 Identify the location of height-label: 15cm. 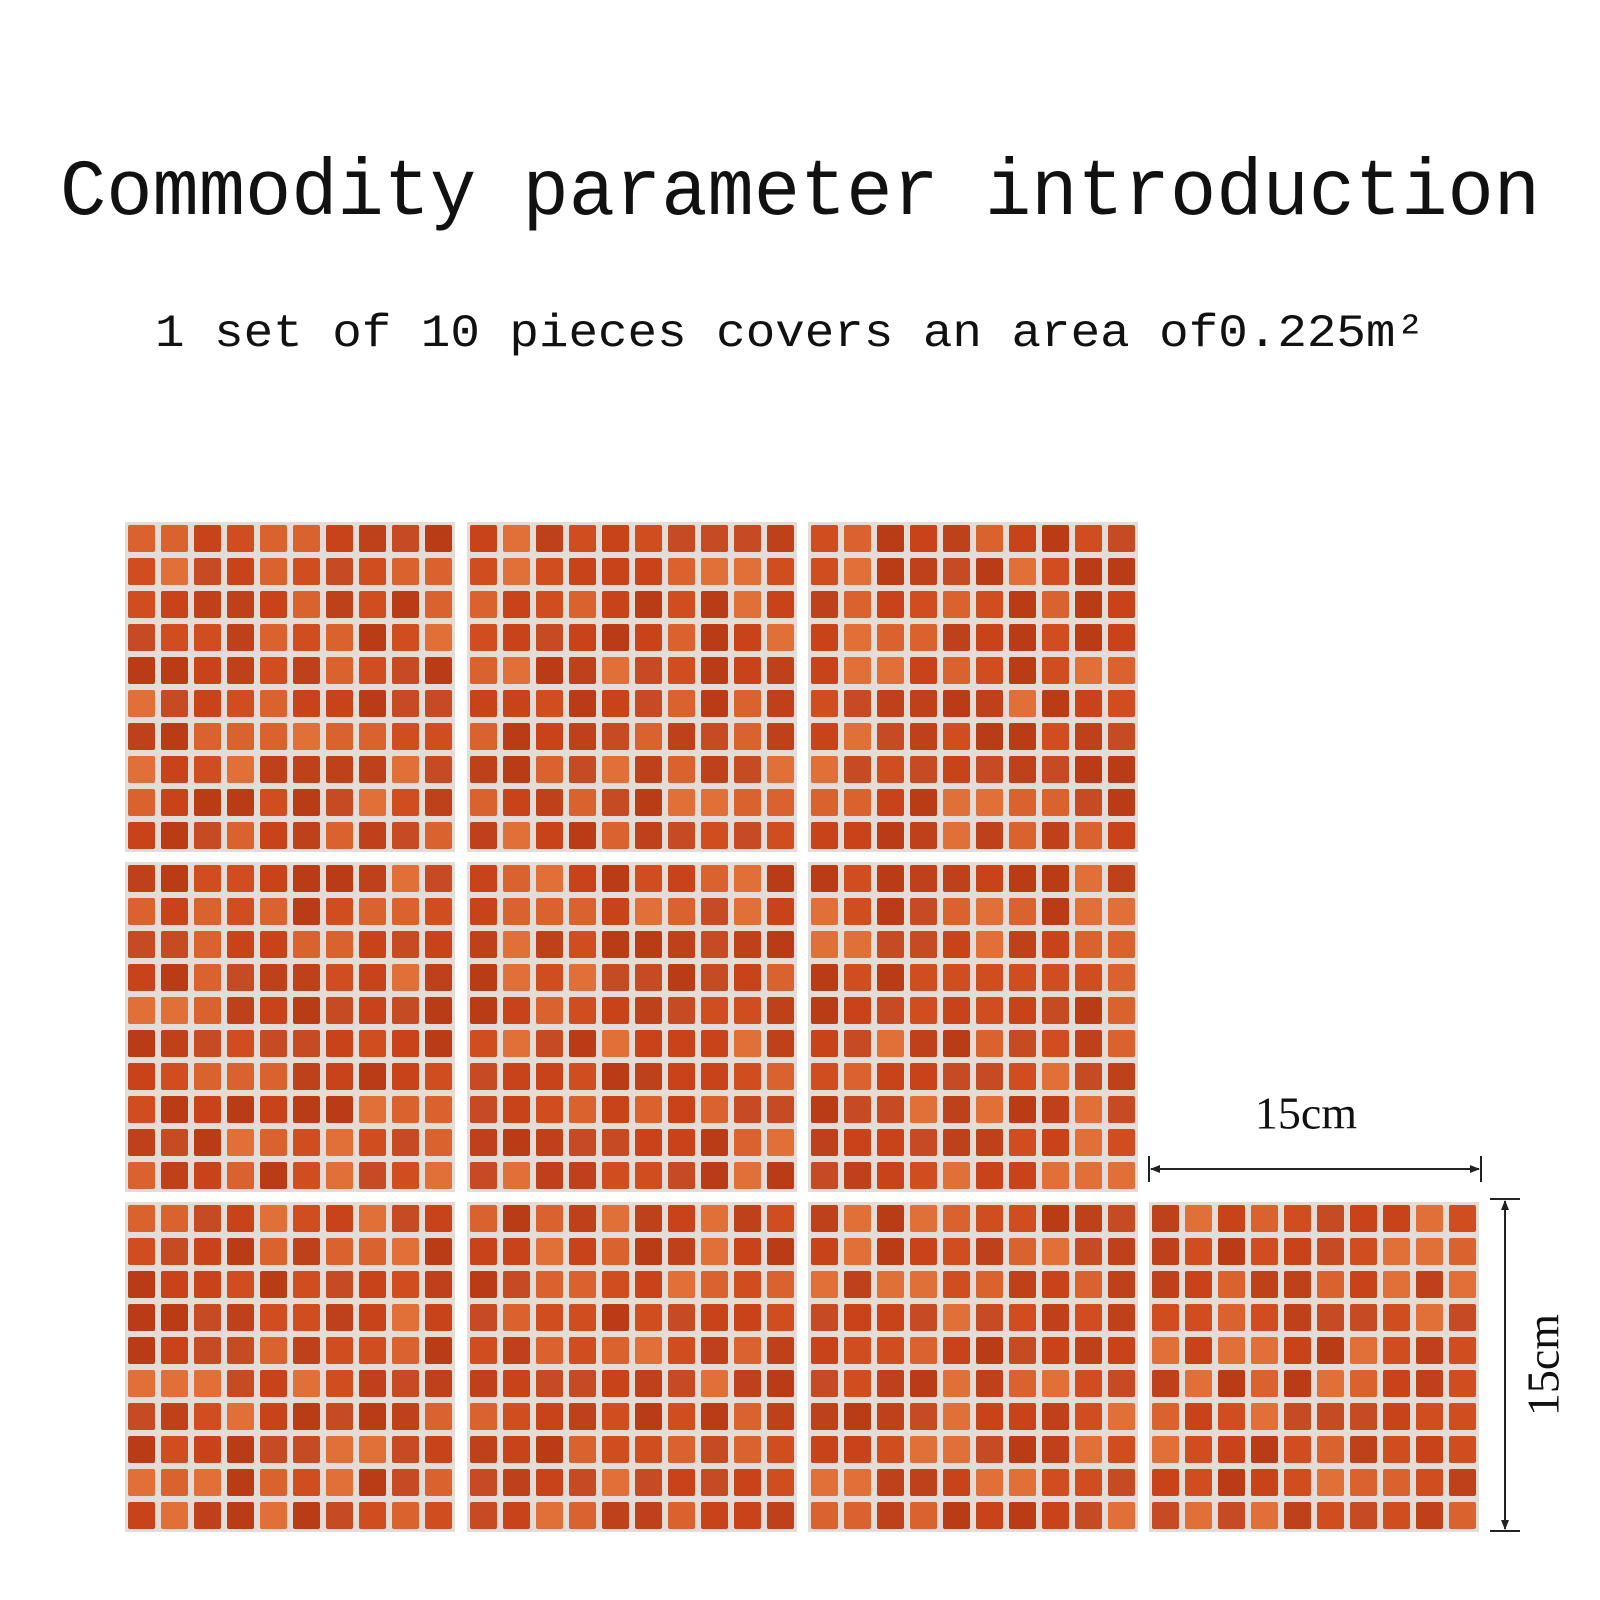
(1543, 1365).